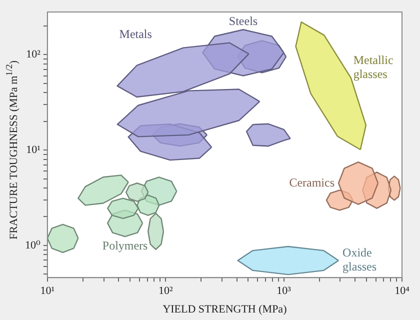 Image resolution: width=420 pixels, height=320 pixels. I want to click on x-tick-label: 10², so click(166, 291).